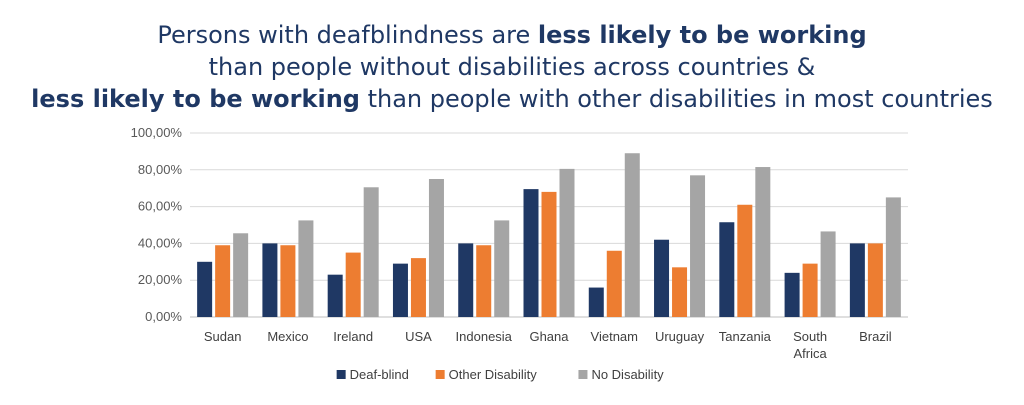  I want to click on bar-ghana-other-disability, so click(549, 254).